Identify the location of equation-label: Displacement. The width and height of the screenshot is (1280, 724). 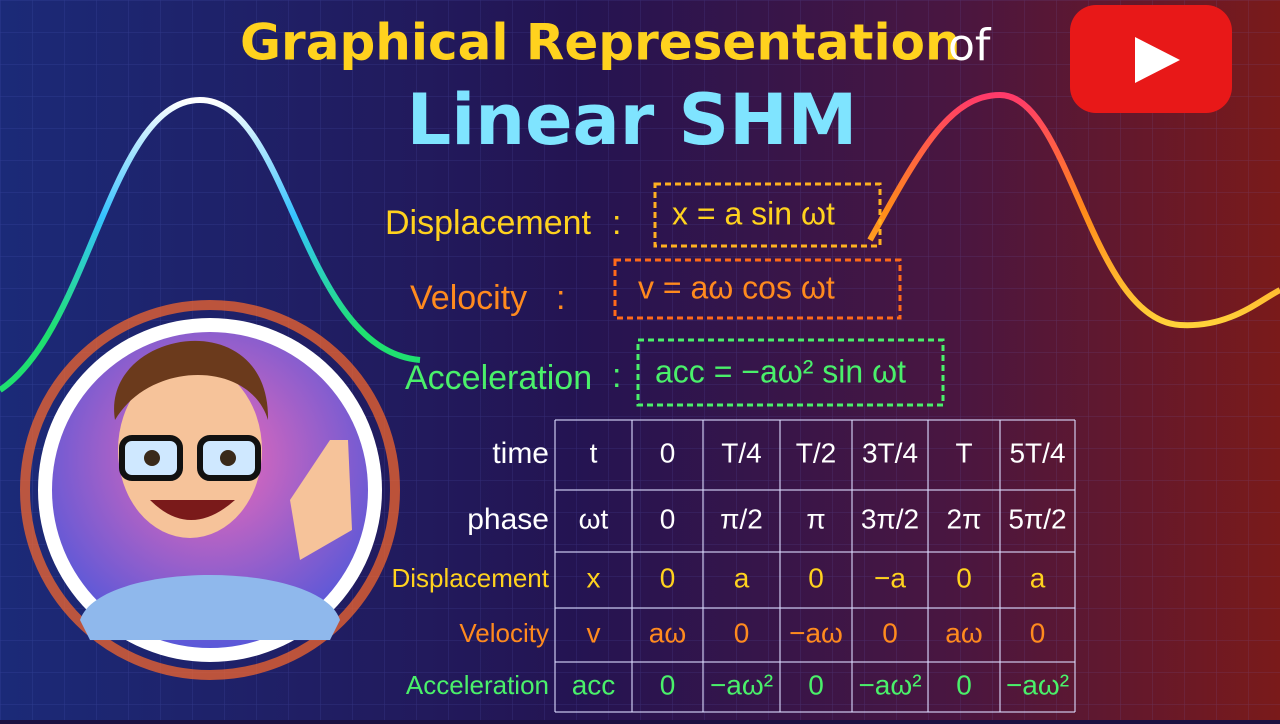
(488, 223).